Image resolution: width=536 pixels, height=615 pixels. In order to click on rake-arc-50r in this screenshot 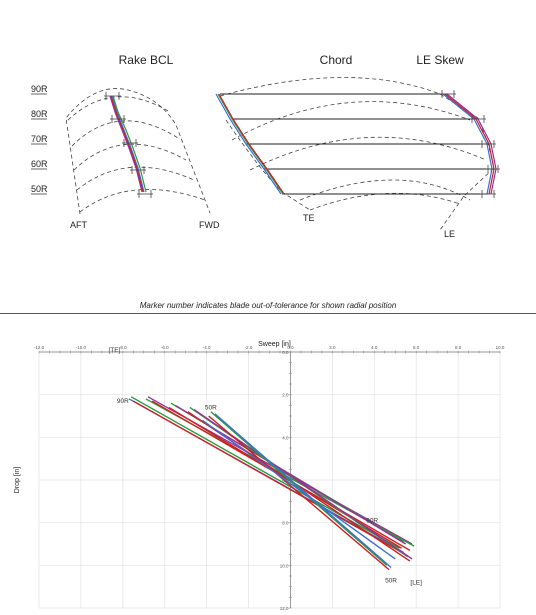, I will do `click(142, 201)`.